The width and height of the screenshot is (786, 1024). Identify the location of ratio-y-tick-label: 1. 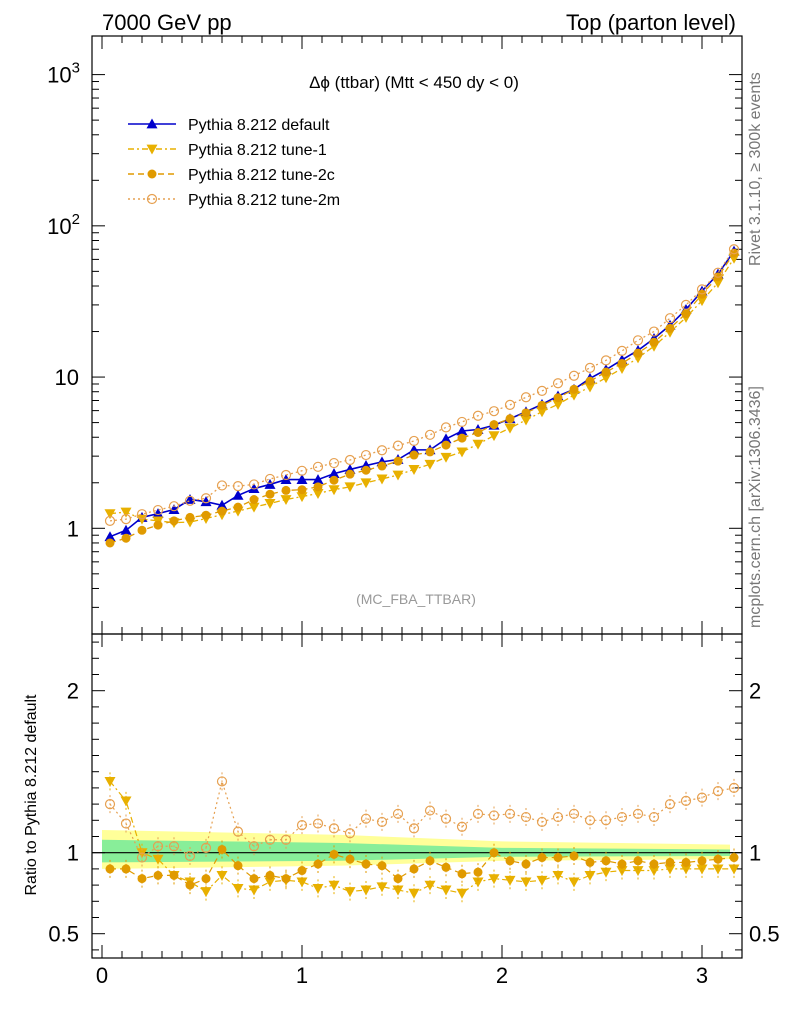
(755, 853).